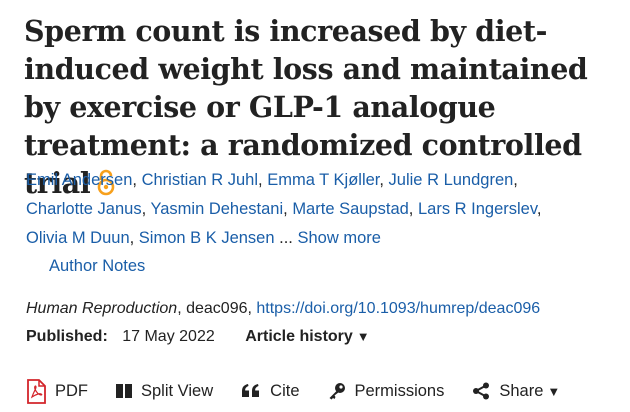  What do you see at coordinates (200, 180) in the screenshot?
I see `author-link: Christian R Juhl` at bounding box center [200, 180].